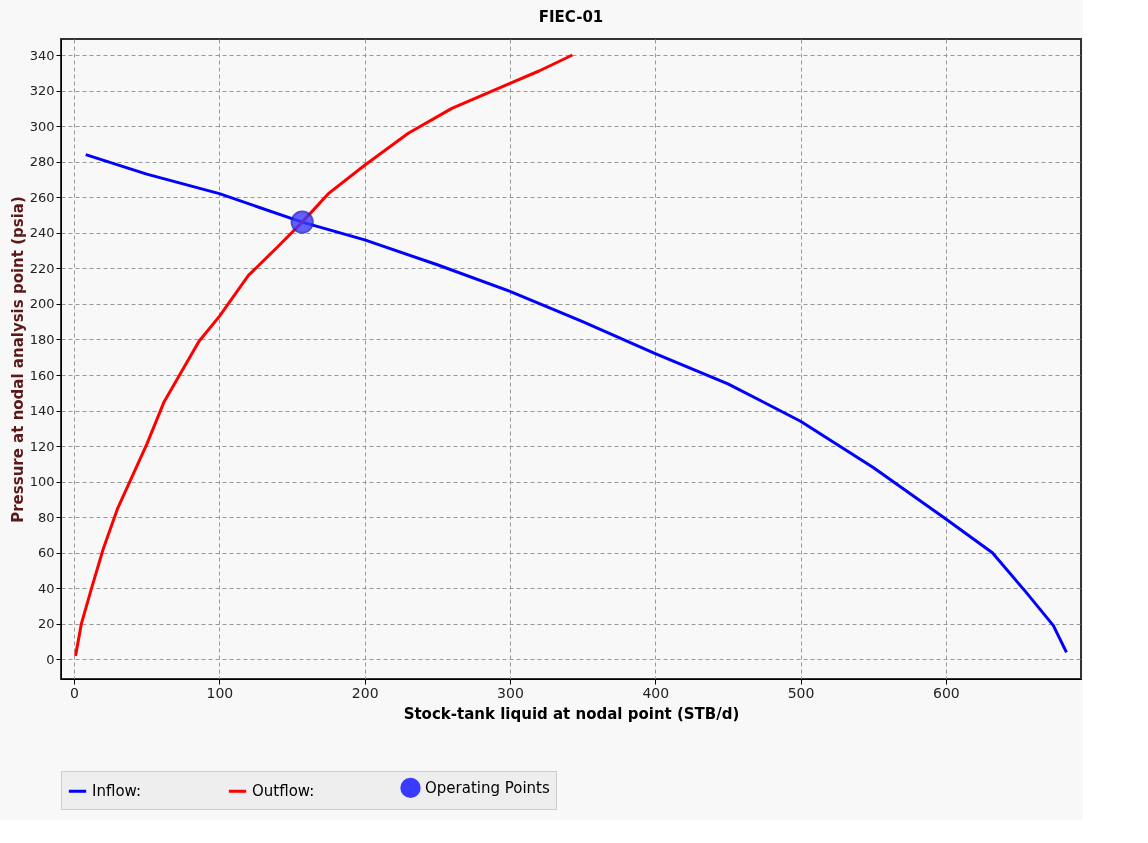 The image size is (1148, 843). Describe the element at coordinates (46, 624) in the screenshot. I see `y-tick-label: 20` at that location.